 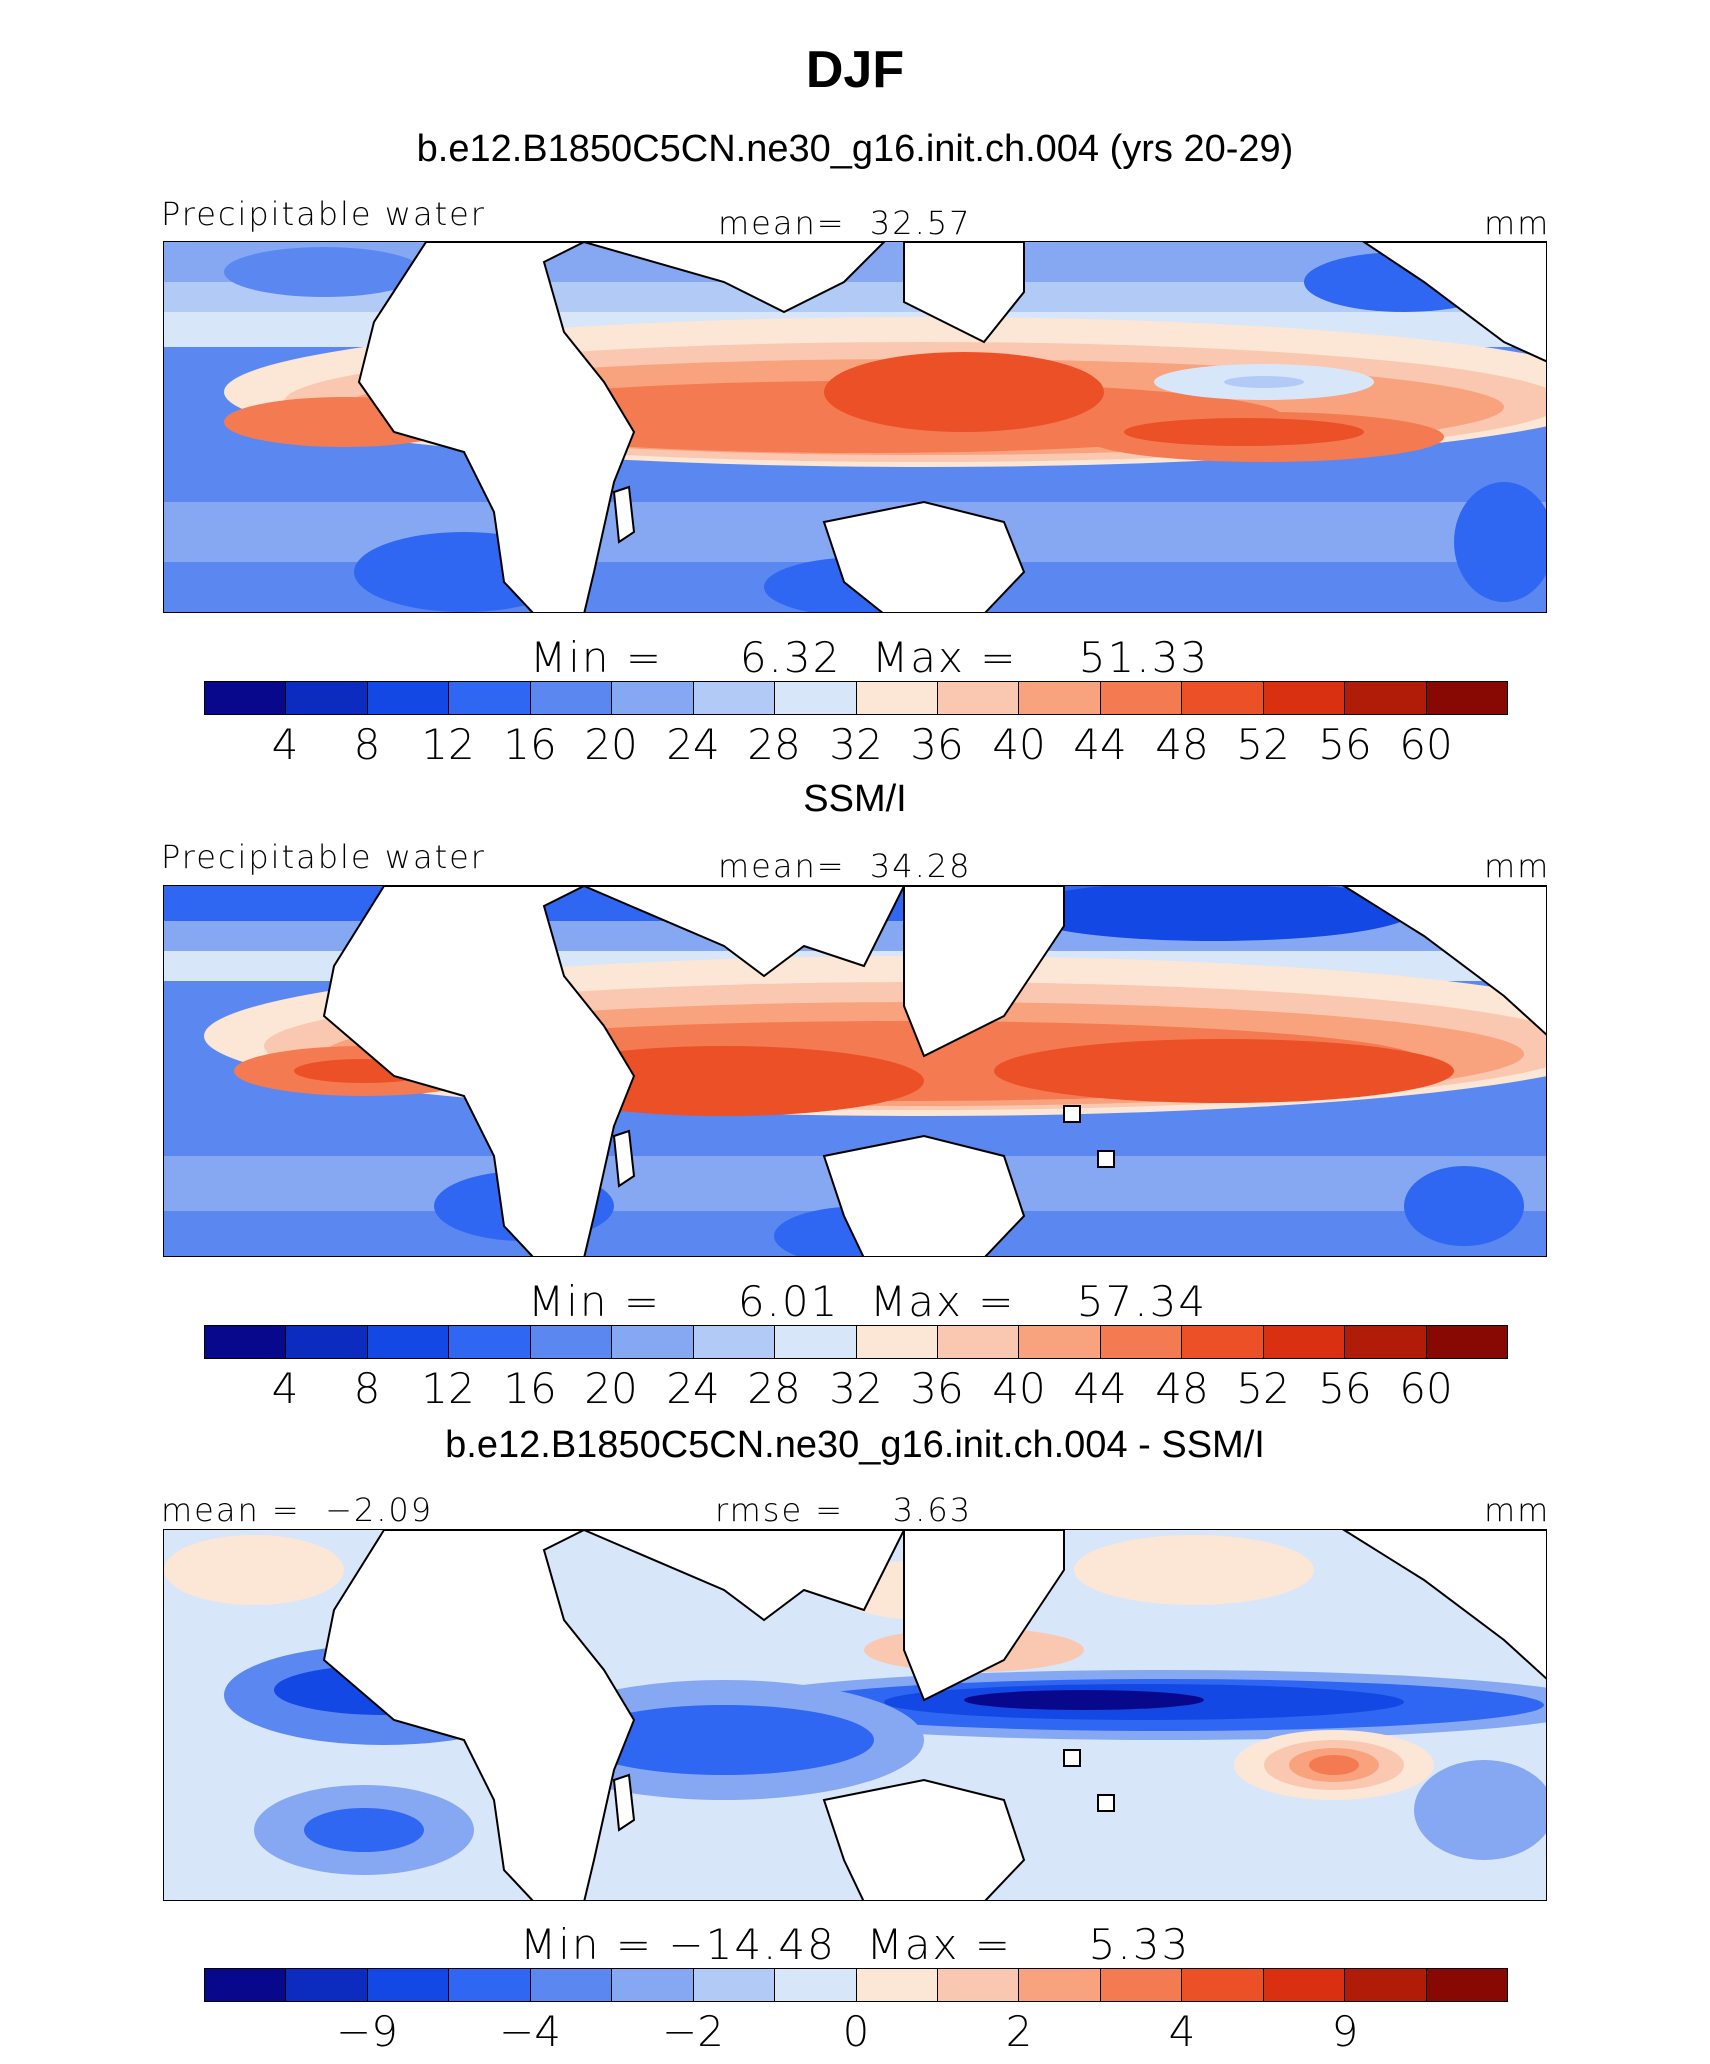 I want to click on panel-2-mean-label: mean= 34.28, so click(x=845, y=866).